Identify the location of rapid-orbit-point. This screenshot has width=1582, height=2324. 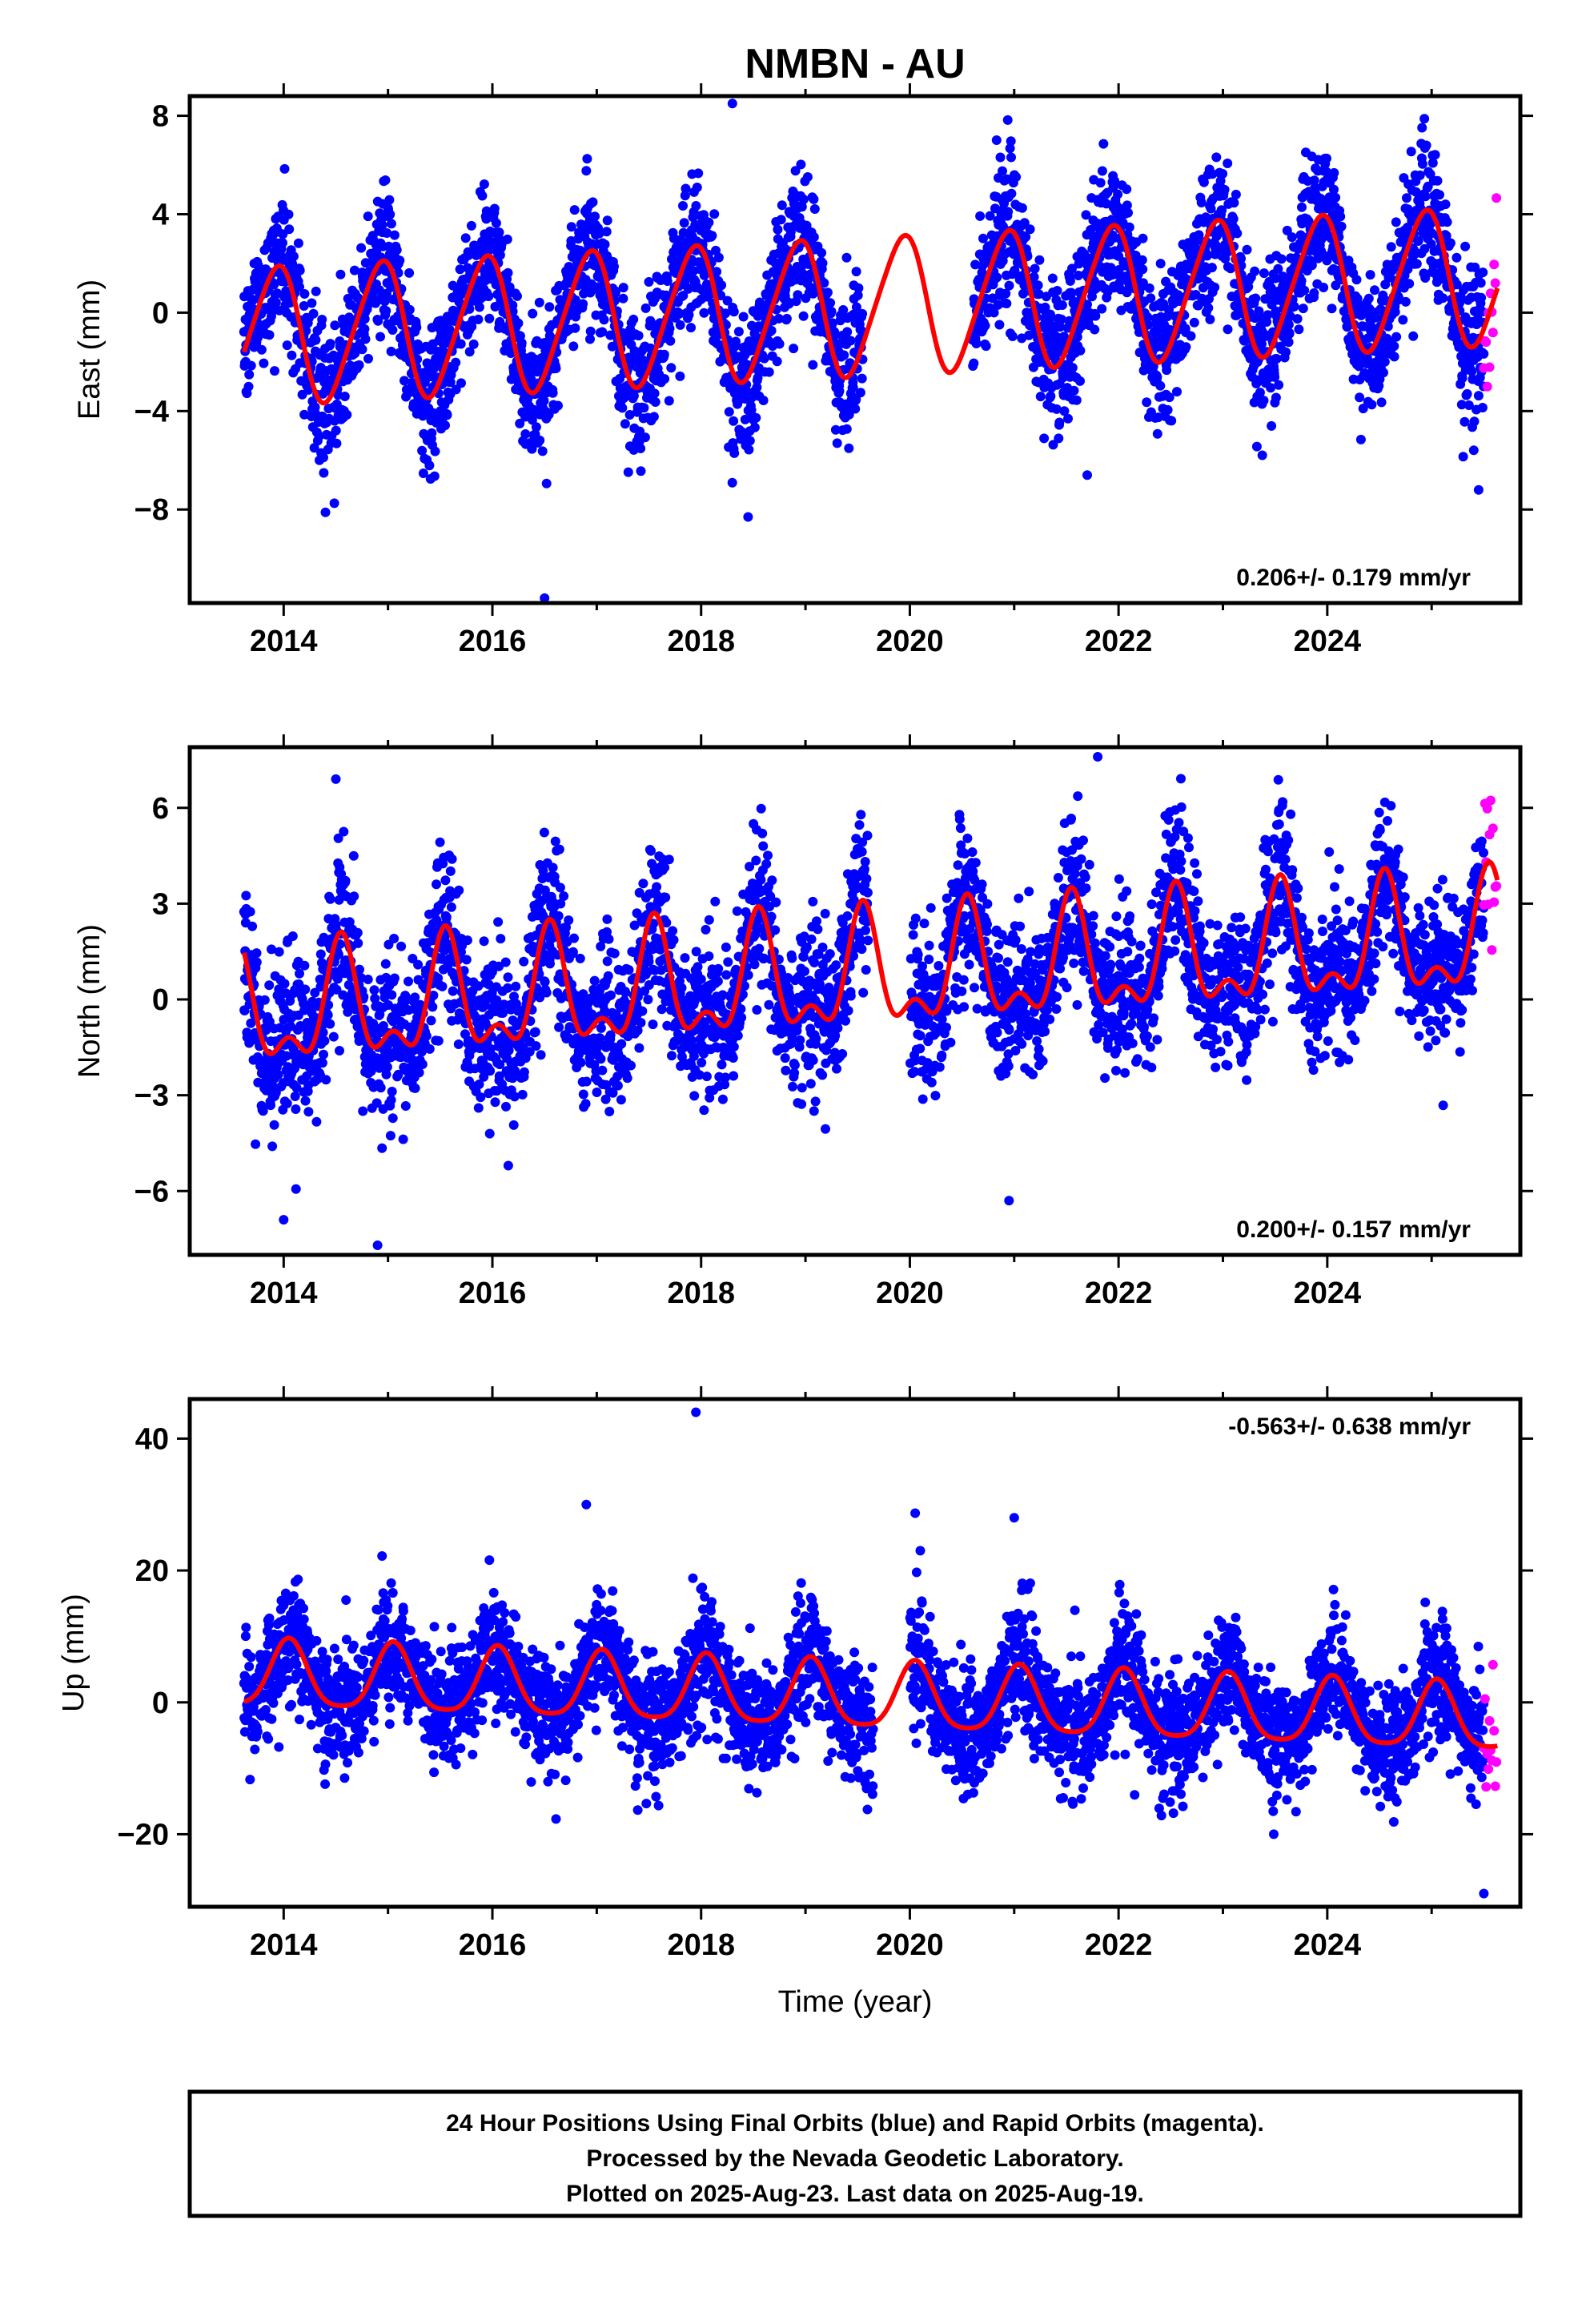
(1490, 367).